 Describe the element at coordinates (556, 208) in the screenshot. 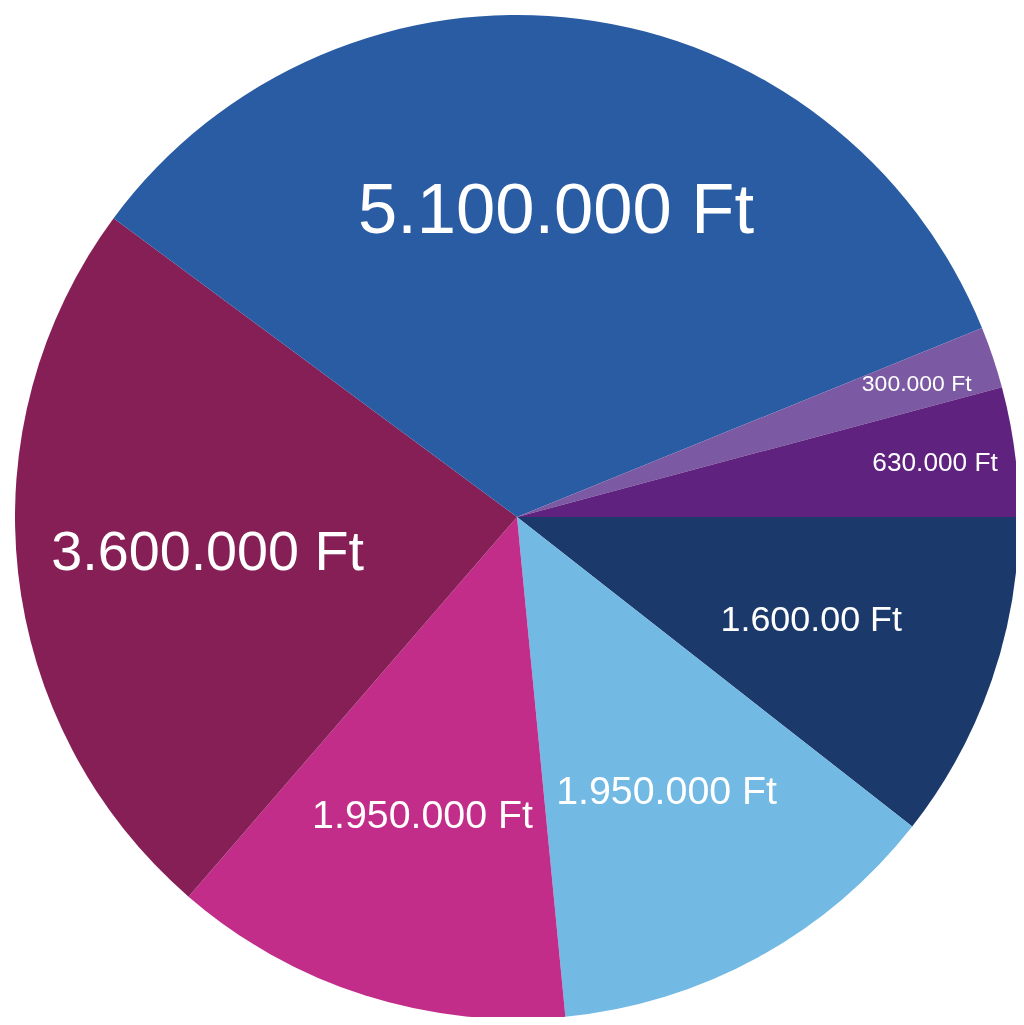

I see `data-label: 5.100.000 Ft` at that location.